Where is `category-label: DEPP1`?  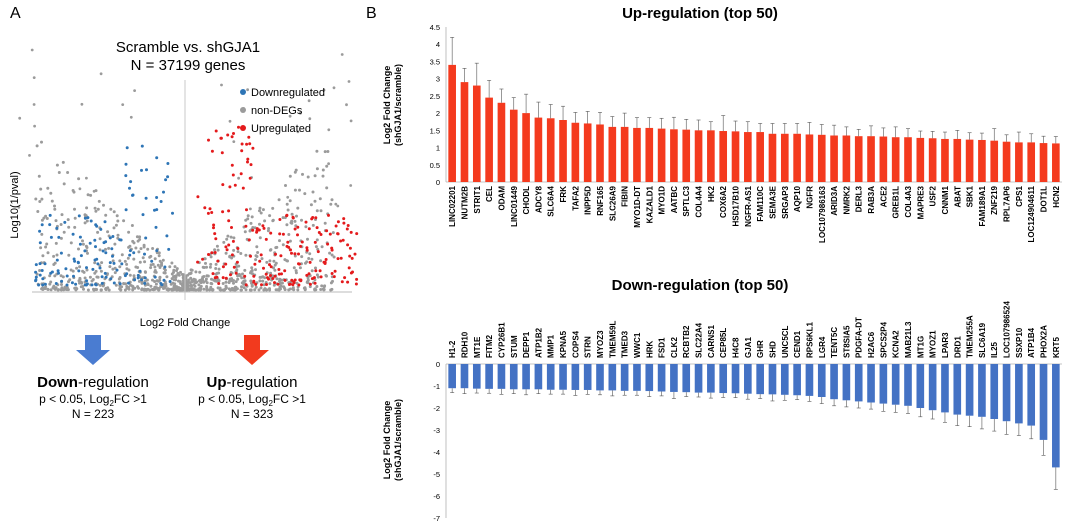 category-label: DEPP1 is located at coordinates (526, 344).